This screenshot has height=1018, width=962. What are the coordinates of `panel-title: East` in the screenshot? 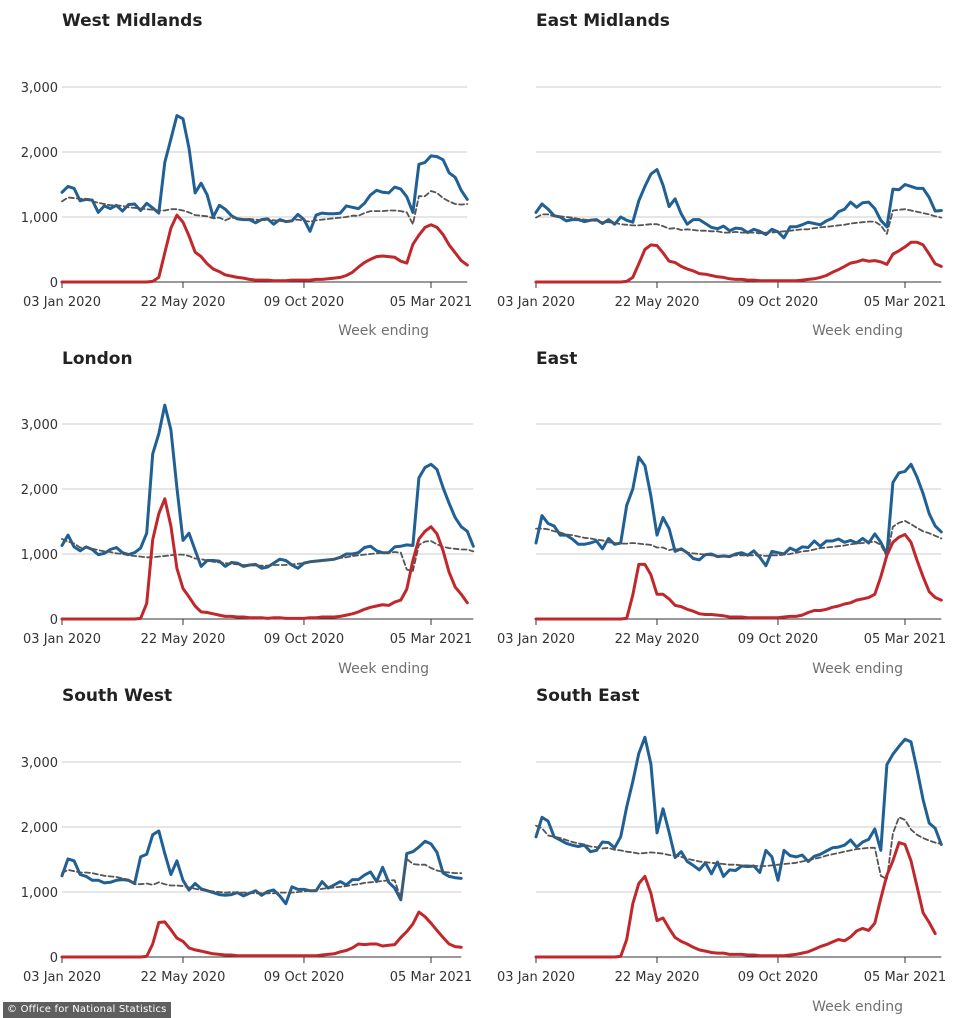 It's located at (556, 359).